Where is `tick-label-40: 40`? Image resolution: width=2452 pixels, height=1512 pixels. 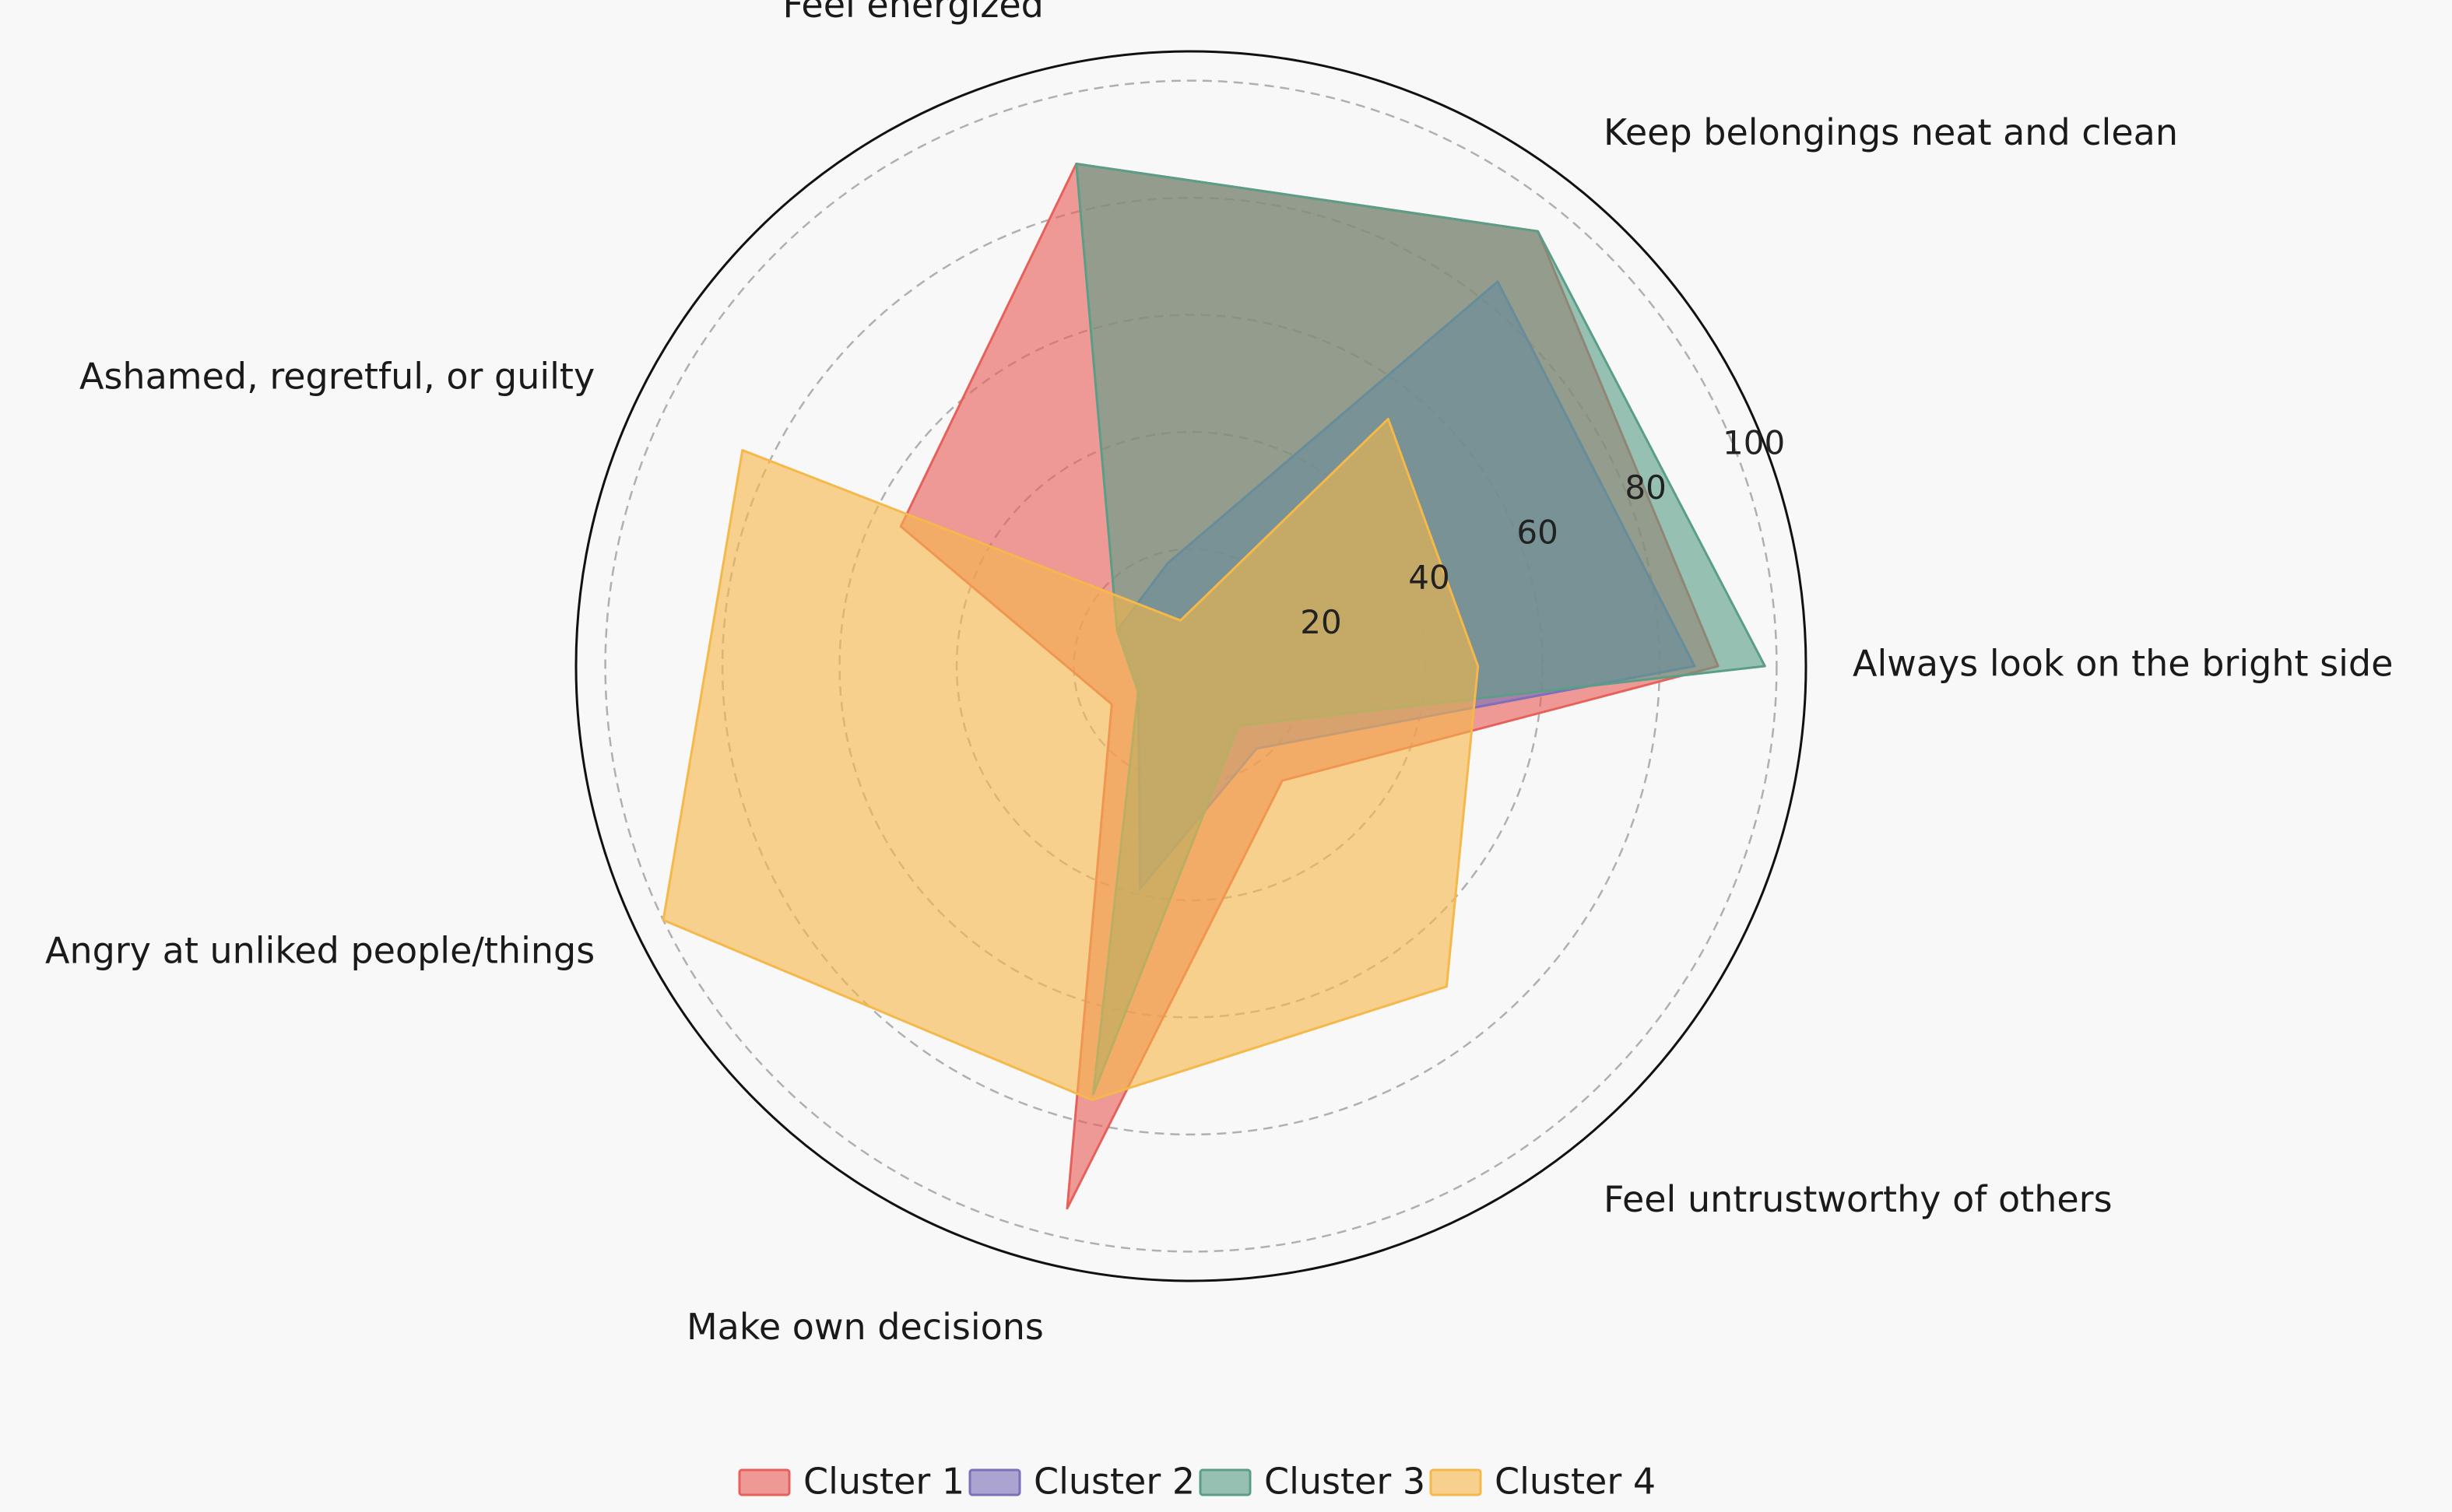 tick-label-40: 40 is located at coordinates (1428, 577).